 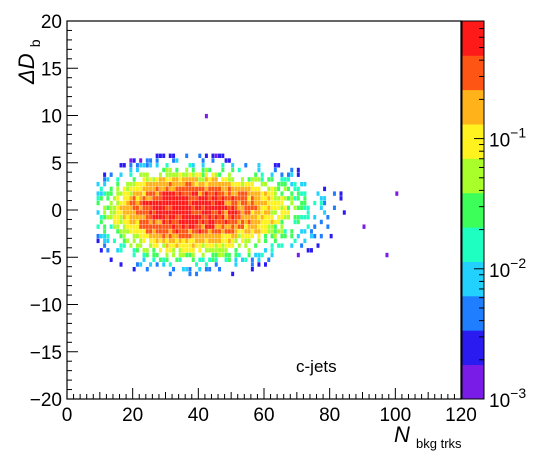 I want to click on y-axis-title: ΔD b, so click(x=28, y=62).